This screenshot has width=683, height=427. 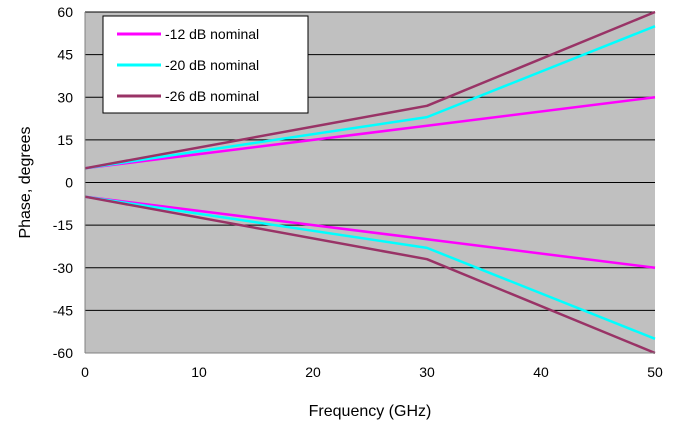 I want to click on legend-label: -26 dB nominal, so click(x=212, y=96).